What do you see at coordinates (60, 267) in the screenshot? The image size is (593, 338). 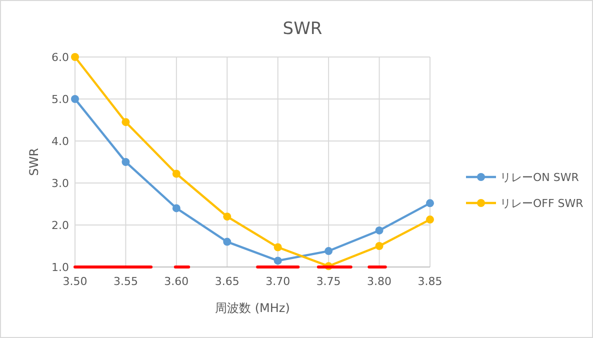 I see `y-tick-label: 1.0` at bounding box center [60, 267].